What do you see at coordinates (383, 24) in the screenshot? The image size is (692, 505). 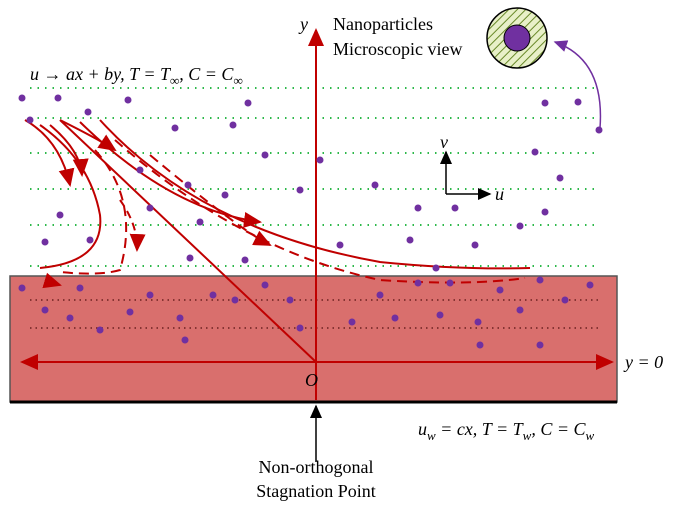 I see `inset-title: Nanoparticles` at bounding box center [383, 24].